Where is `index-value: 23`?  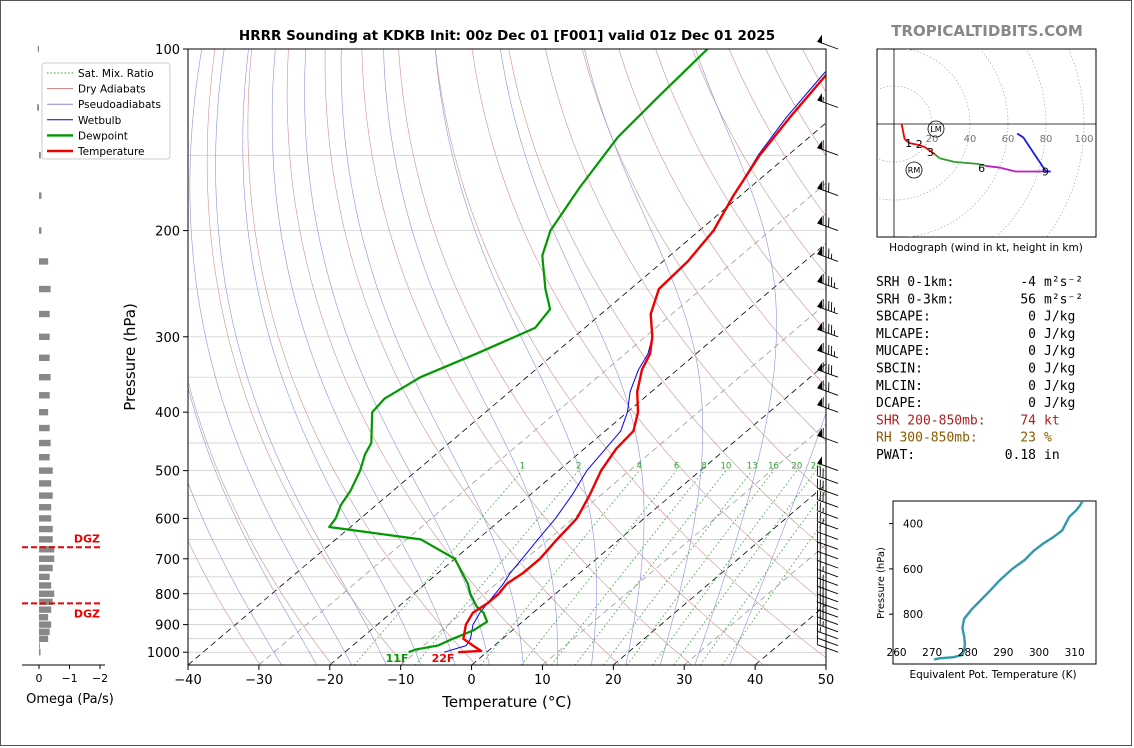 index-value: 23 is located at coordinates (1028, 438).